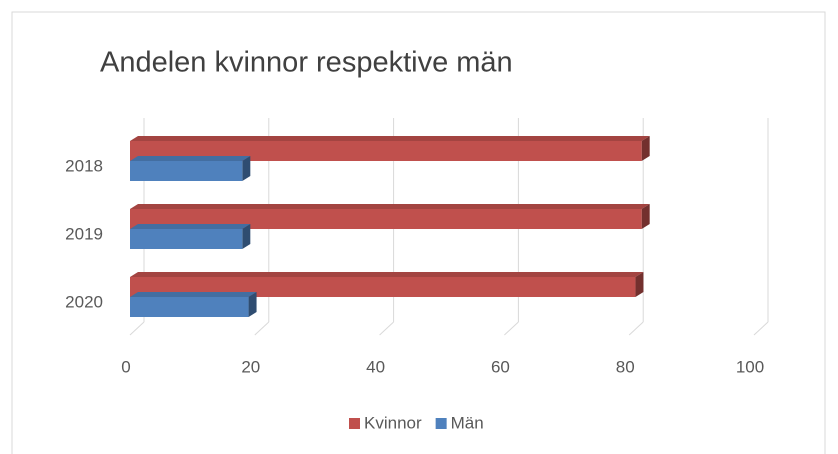  What do you see at coordinates (84, 165) in the screenshot?
I see `y-tick-label: 2018` at bounding box center [84, 165].